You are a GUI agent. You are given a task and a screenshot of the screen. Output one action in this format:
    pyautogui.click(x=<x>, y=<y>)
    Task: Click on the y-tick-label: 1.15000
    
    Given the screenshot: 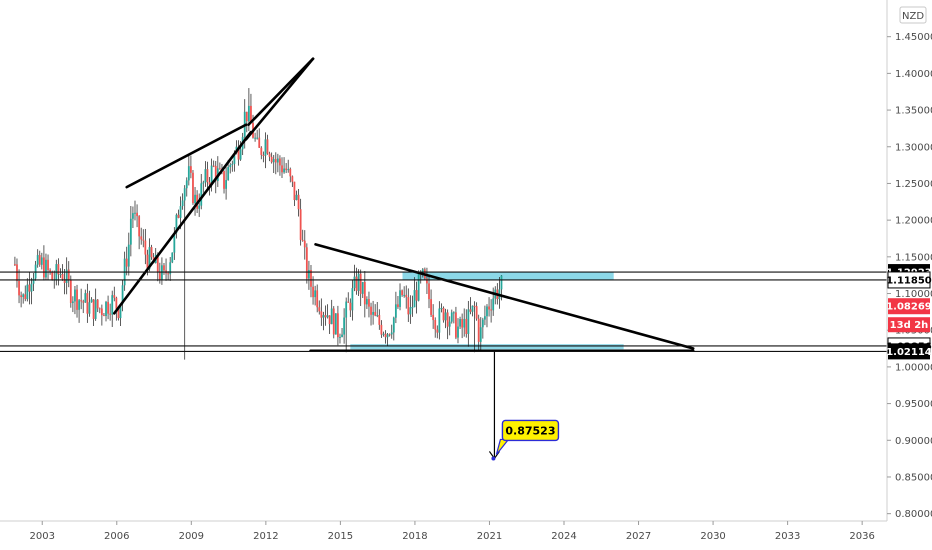 What is the action you would take?
    pyautogui.click(x=913, y=257)
    